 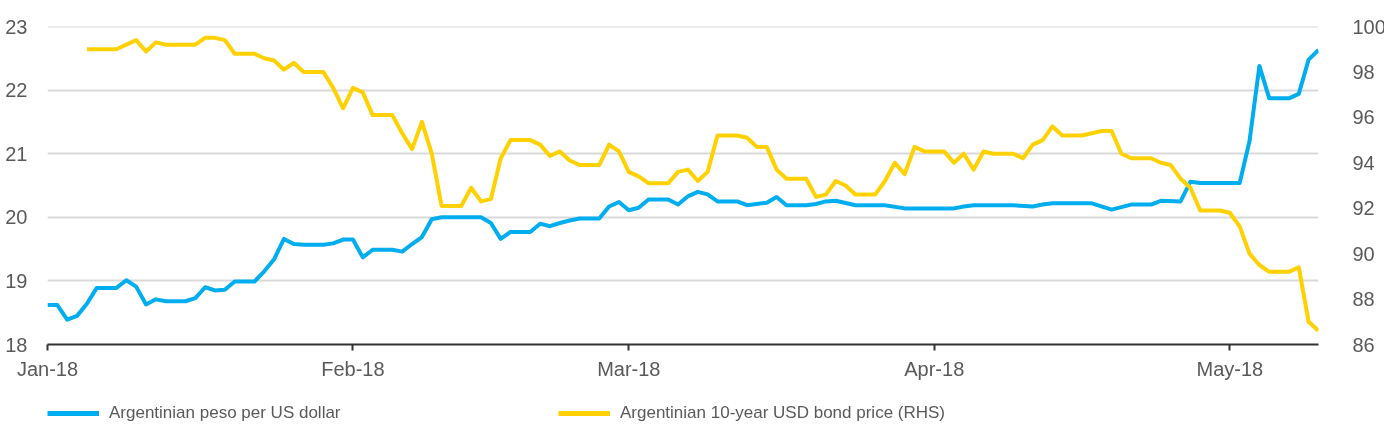 What do you see at coordinates (1363, 117) in the screenshot?
I see `y2-tick-label: 96` at bounding box center [1363, 117].